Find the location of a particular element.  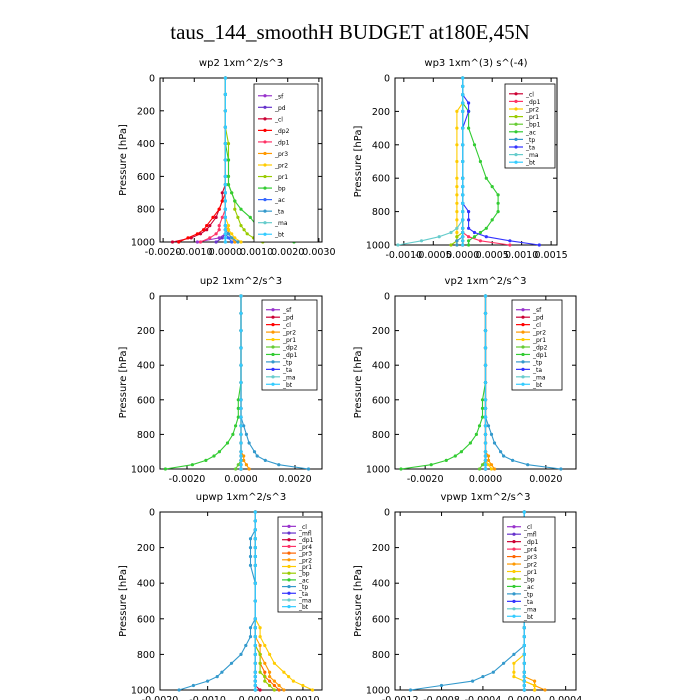

legend-entry: _tp is located at coordinates (287, 362).